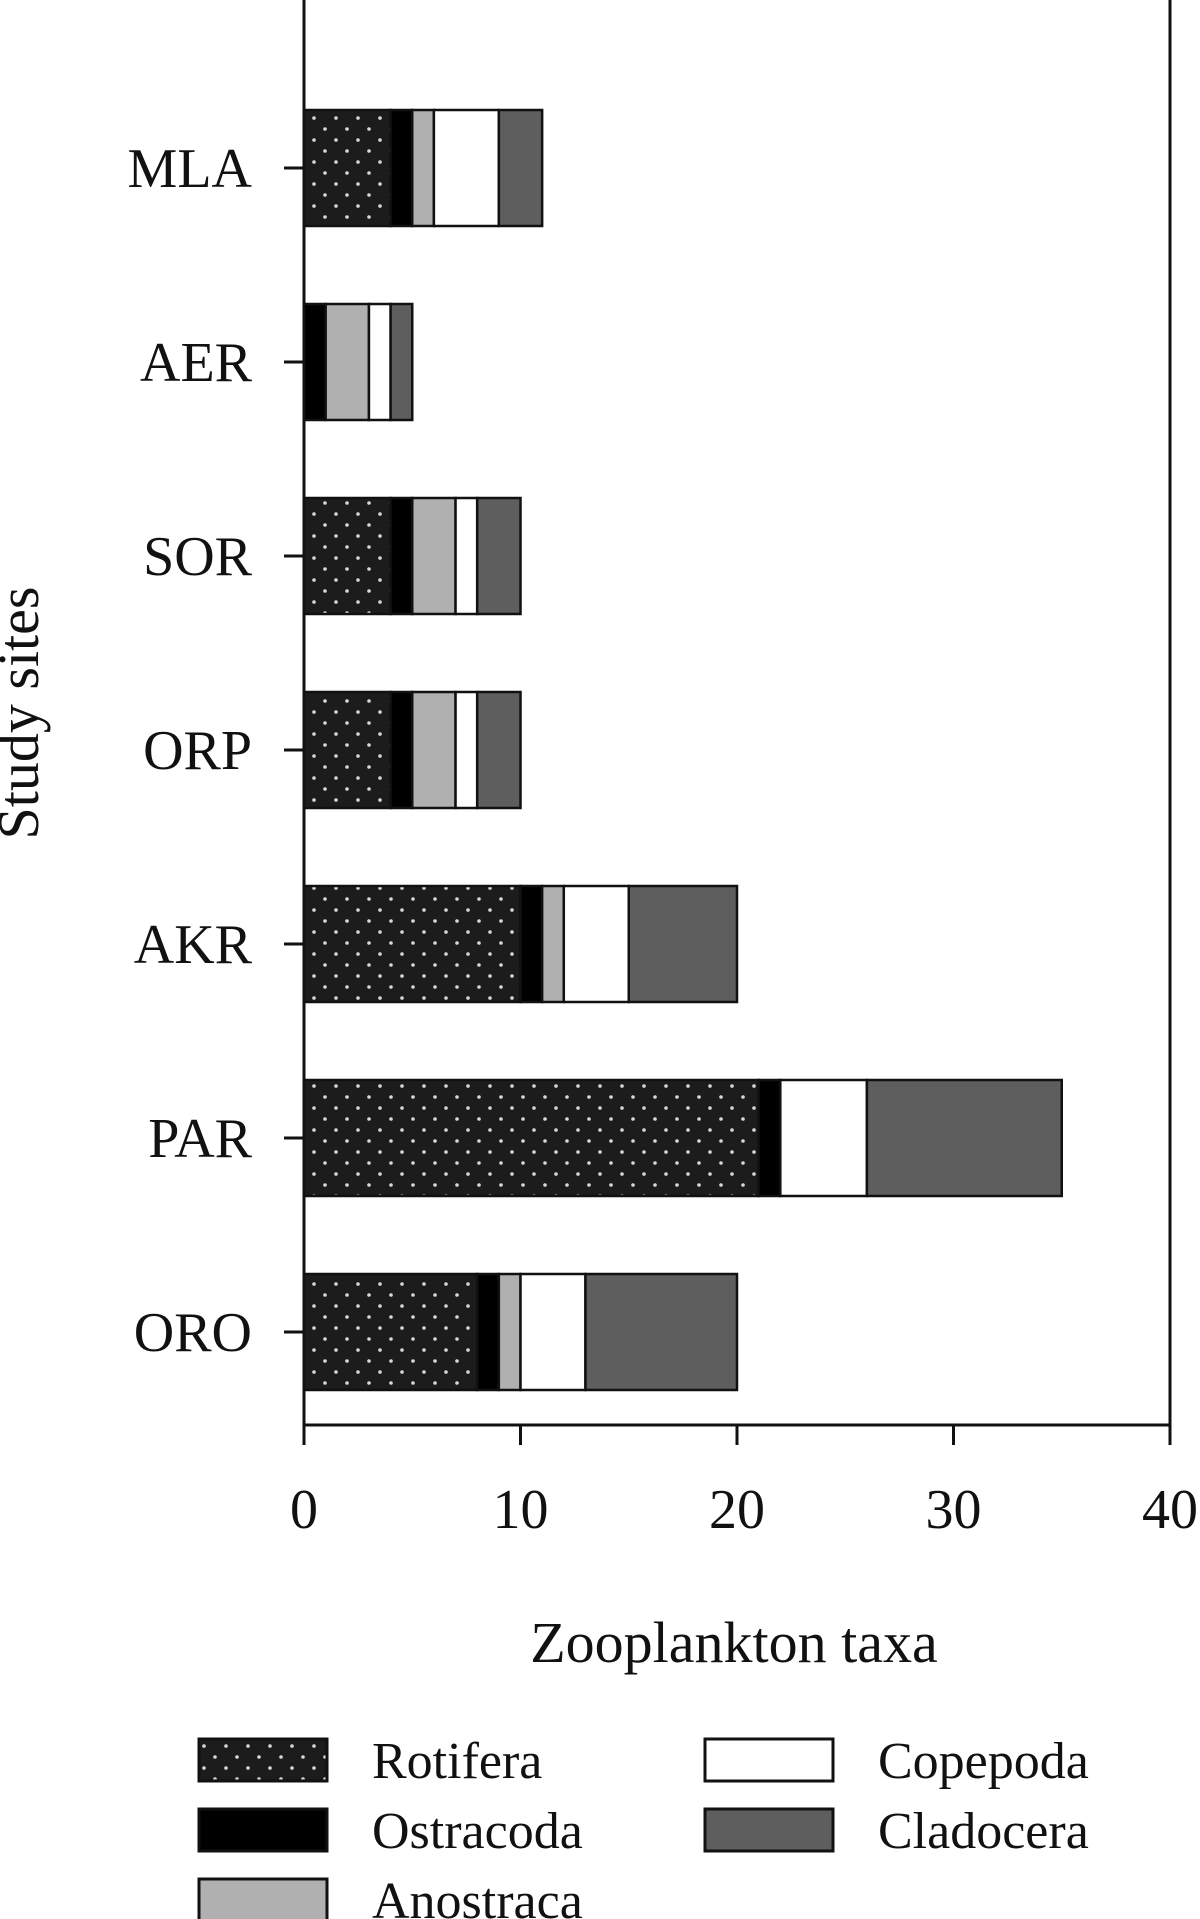  I want to click on x-tick-label-10: 10, so click(521, 1510).